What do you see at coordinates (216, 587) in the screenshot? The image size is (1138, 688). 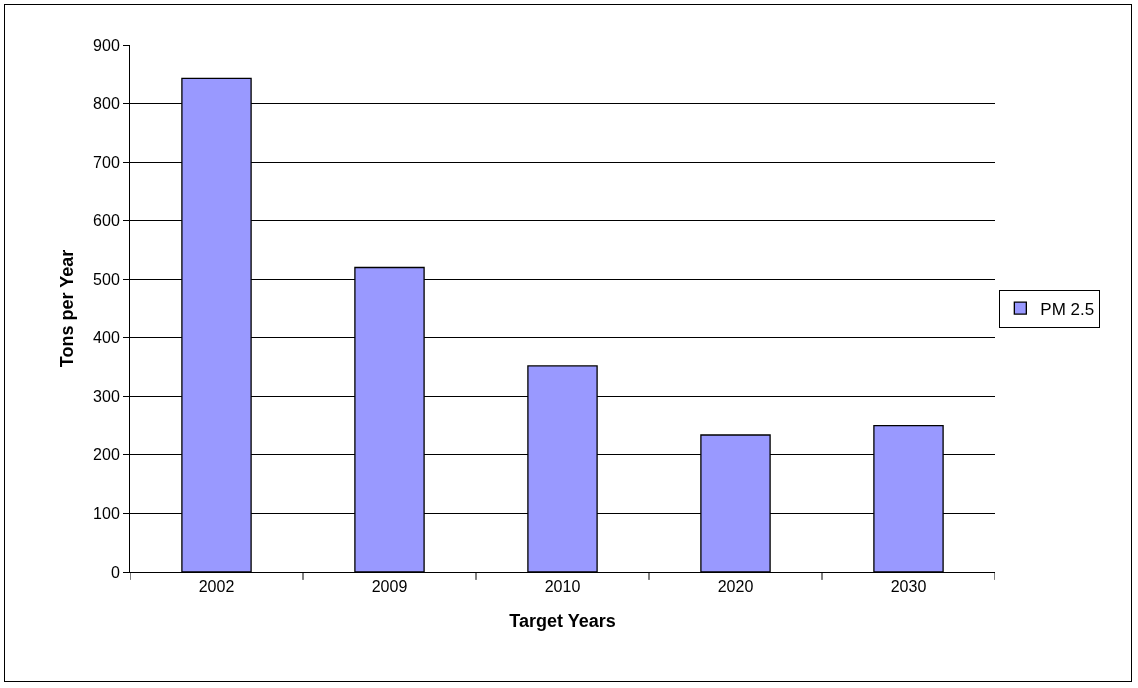 I see `x-tick-label: 2002` at bounding box center [216, 587].